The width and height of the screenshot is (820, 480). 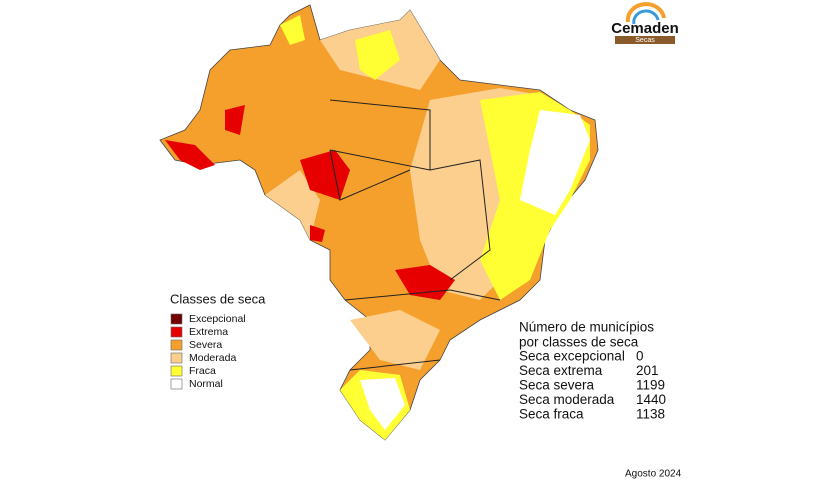 What do you see at coordinates (217, 319) in the screenshot?
I see `legend-label: Excepcional` at bounding box center [217, 319].